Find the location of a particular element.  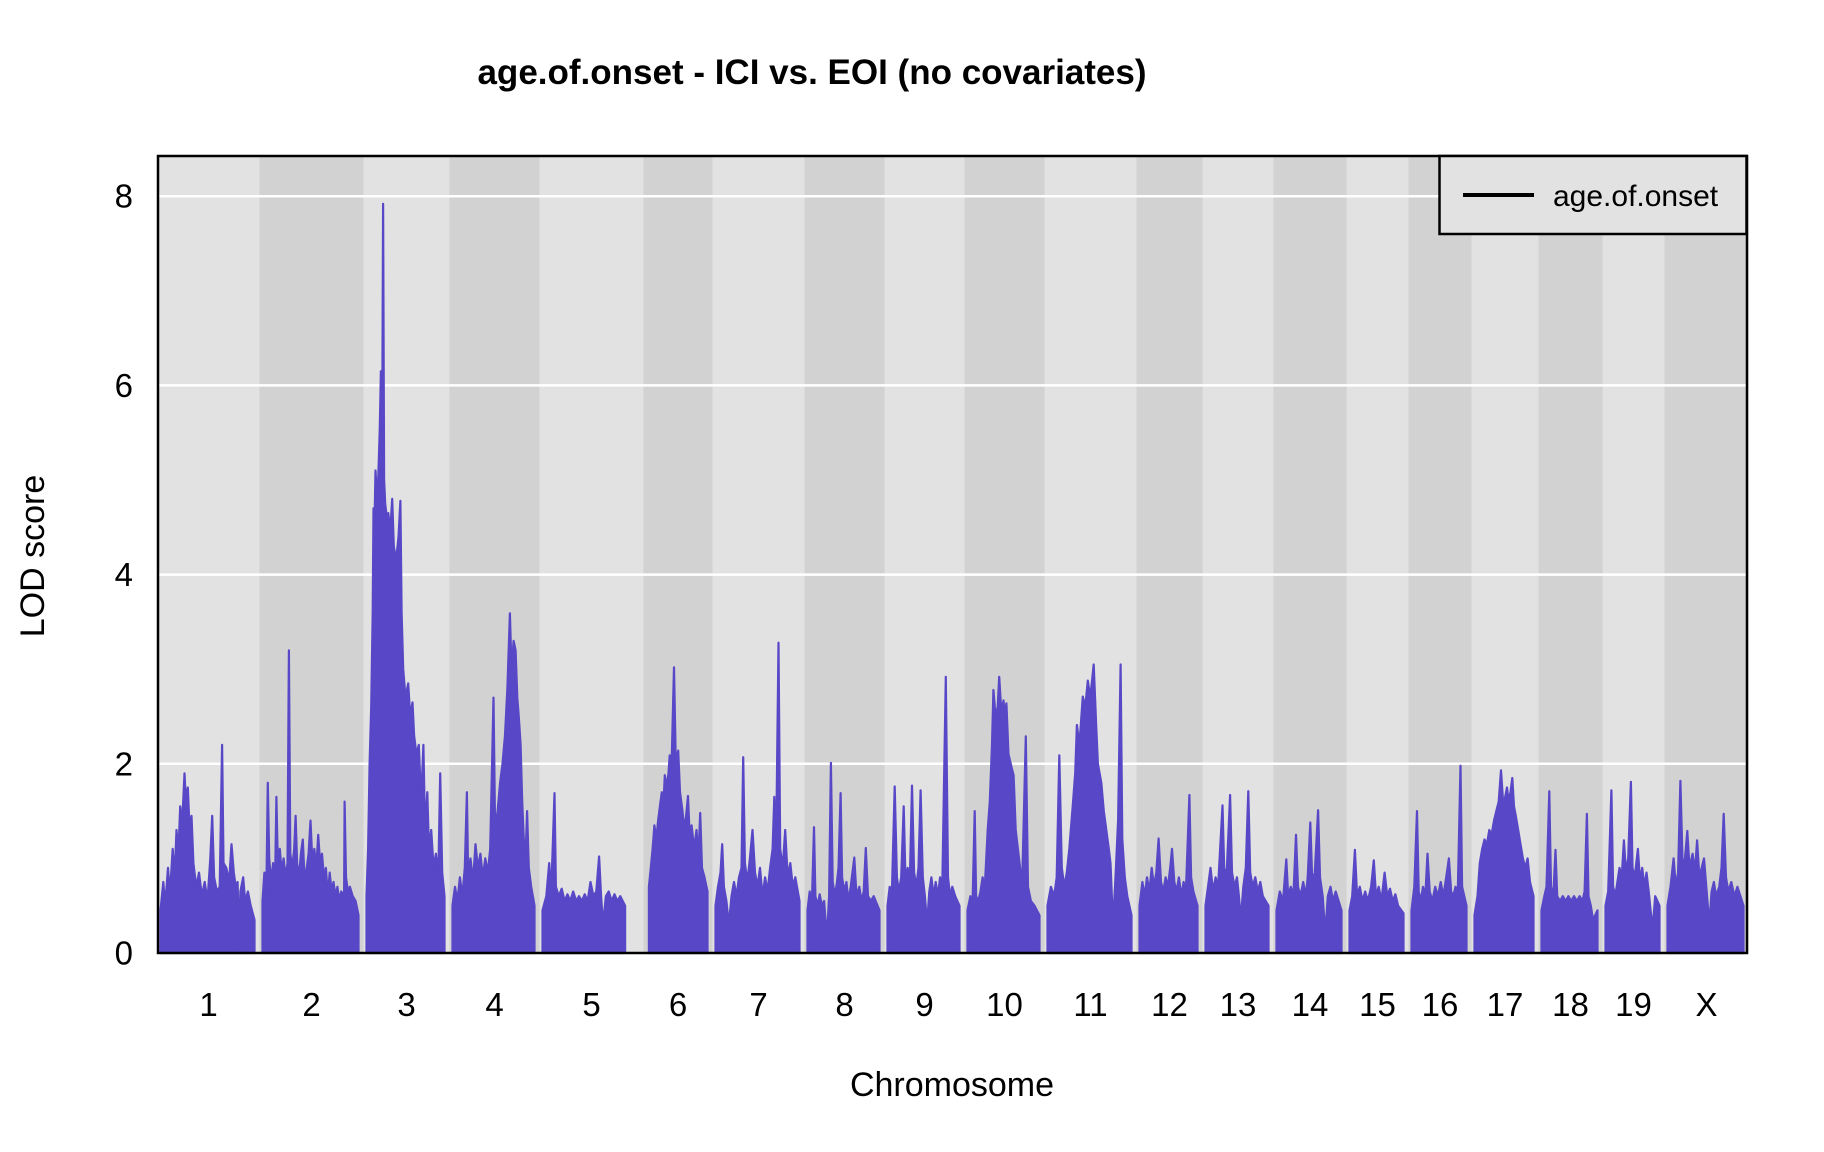

x-tick-label-chr-15: 15 is located at coordinates (1377, 1004).